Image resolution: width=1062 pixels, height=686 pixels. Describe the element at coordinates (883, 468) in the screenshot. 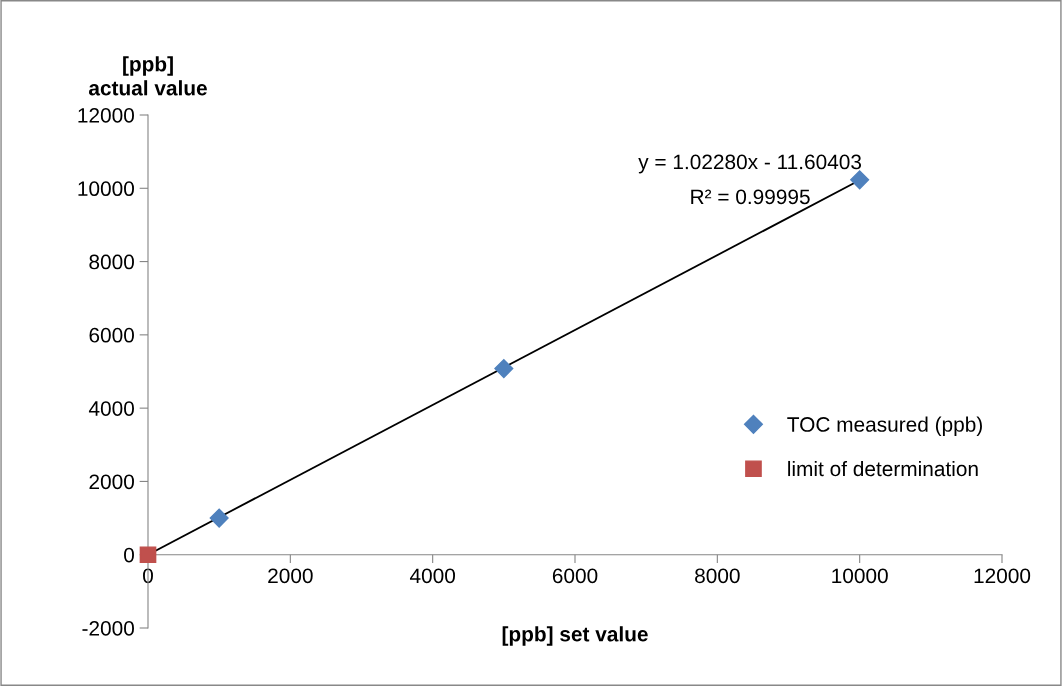

I see `legend-label: limit of determination` at that location.